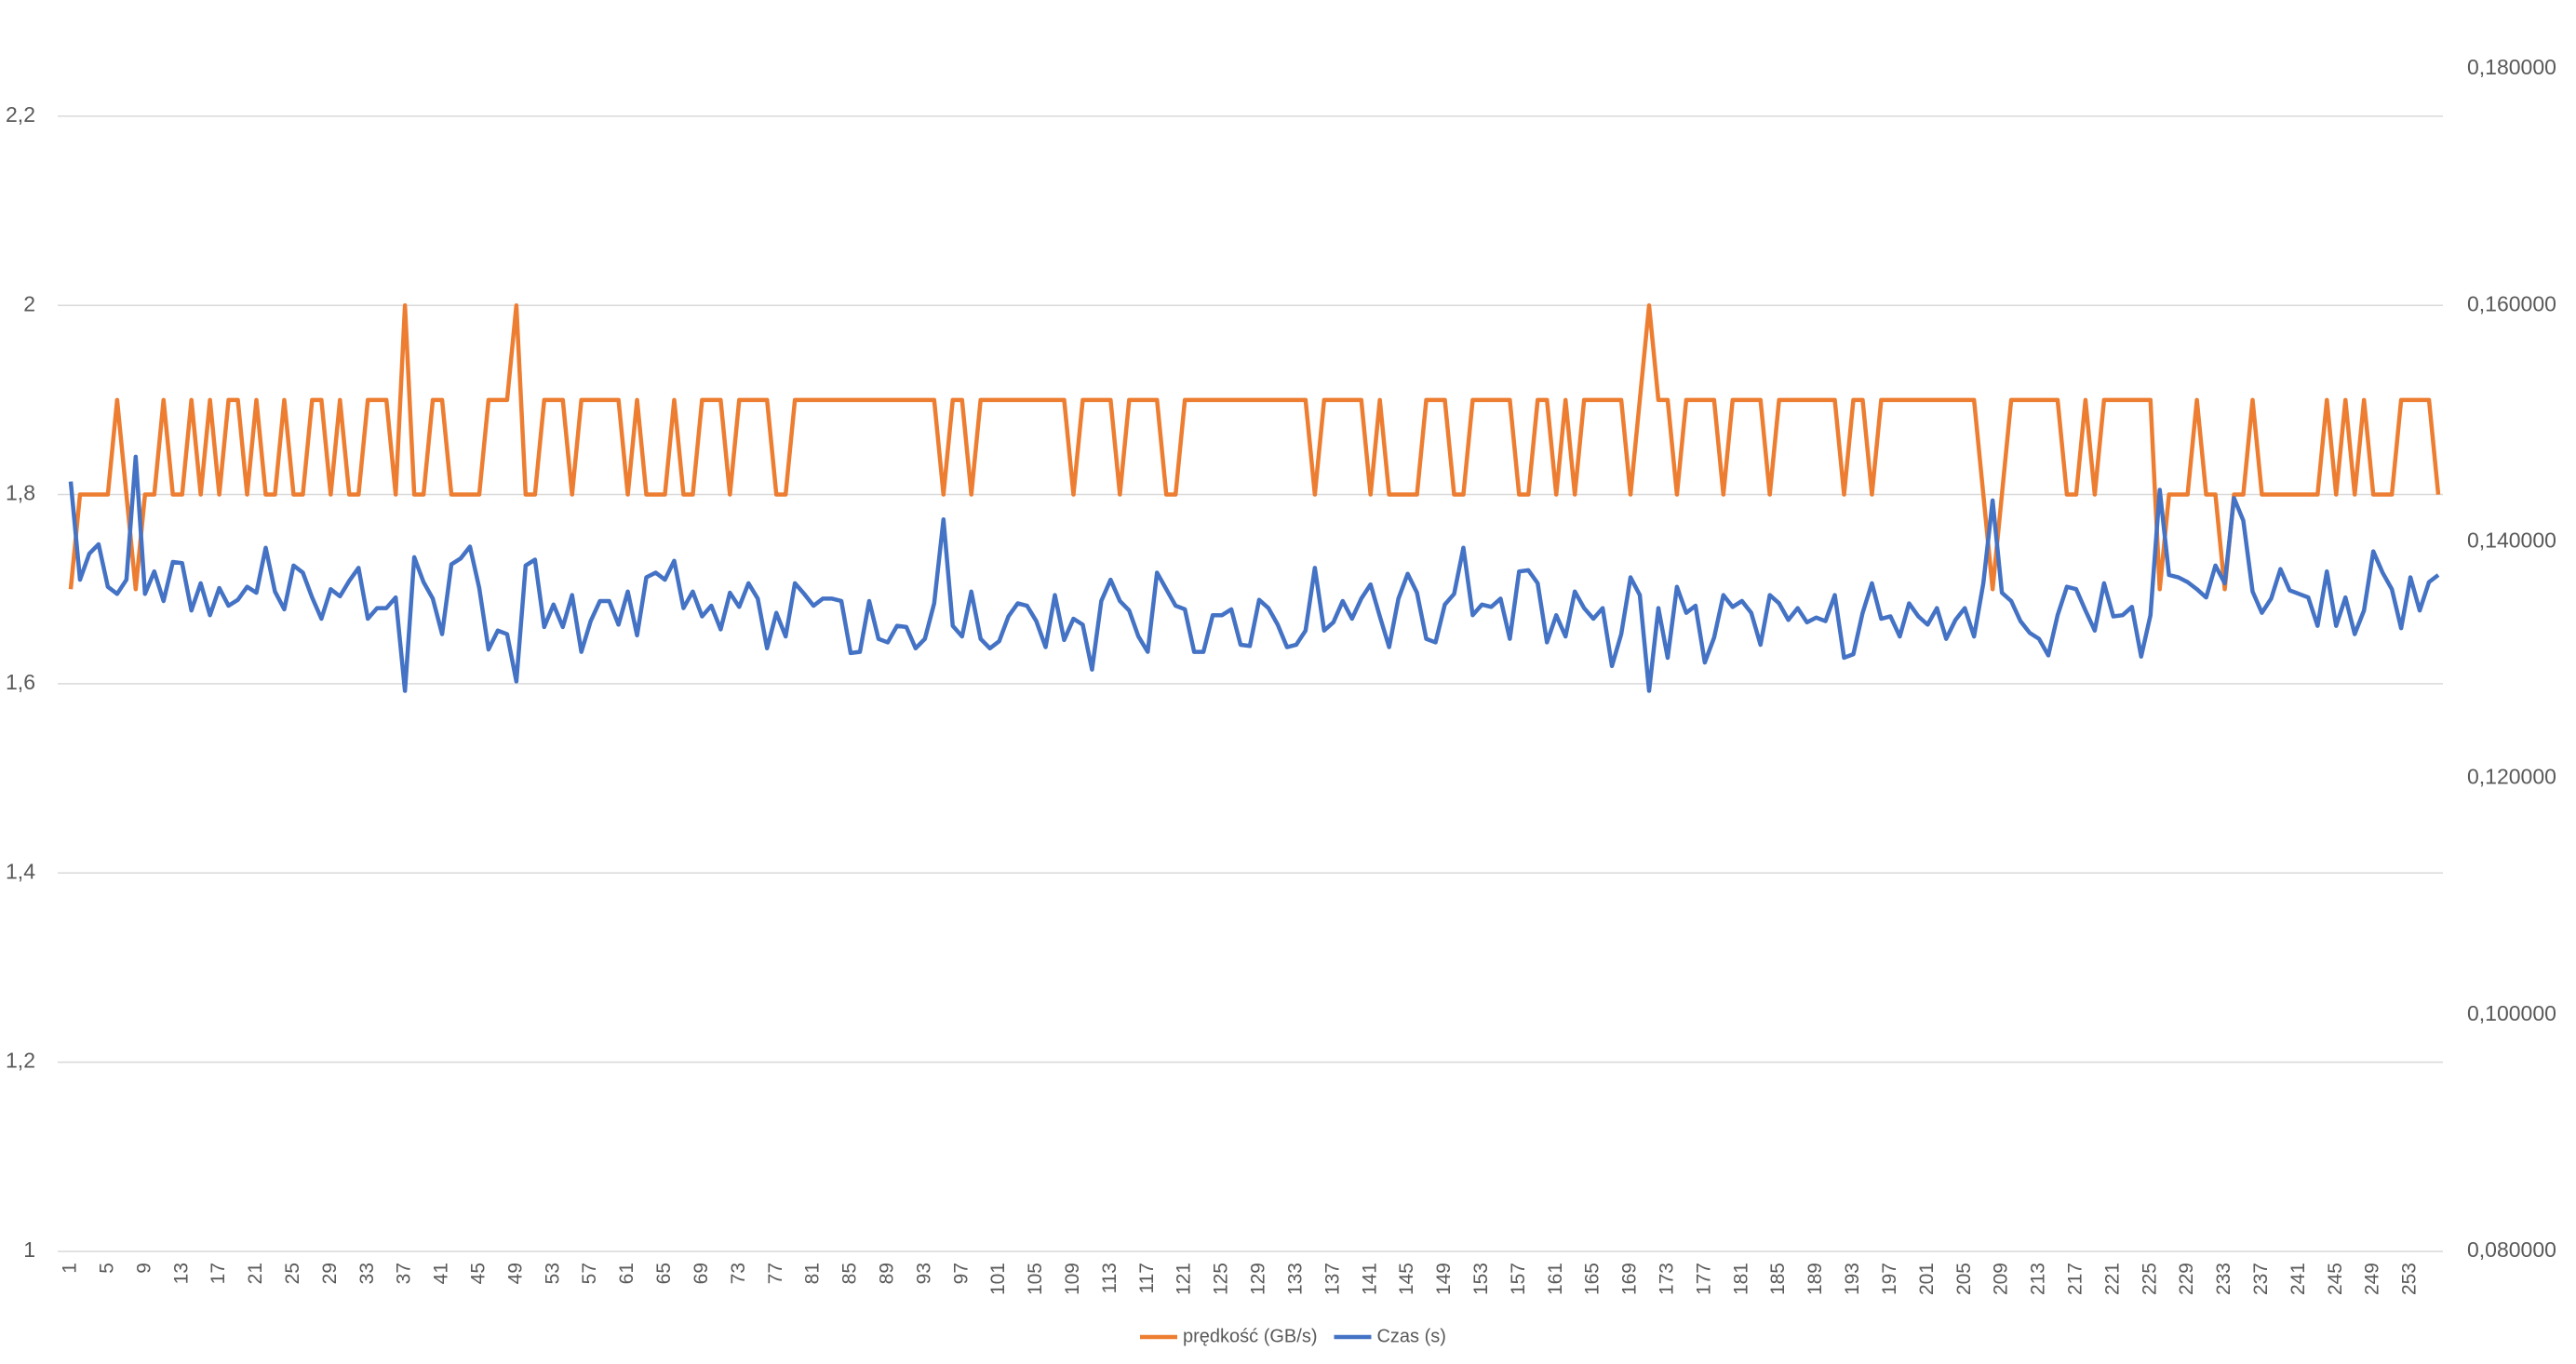 The image size is (2576, 1364). Describe the element at coordinates (2511, 67) in the screenshot. I see `y2-tick-label: 0,180000` at that location.